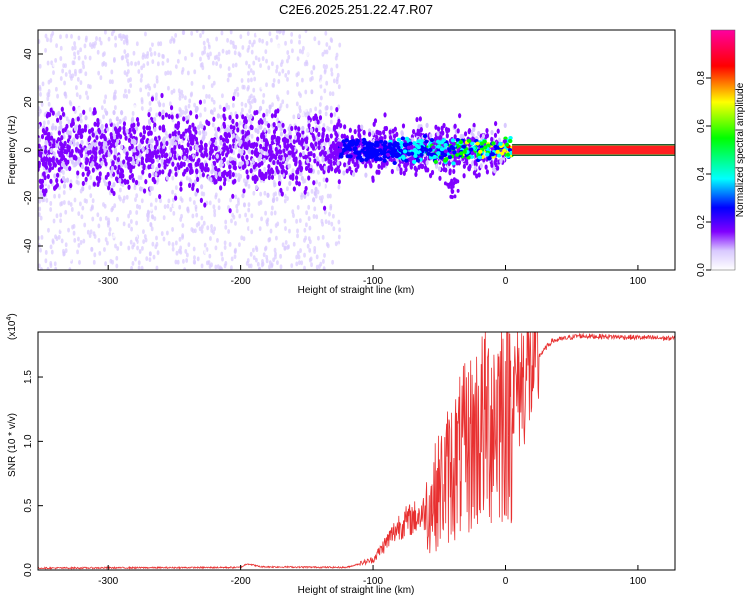 The image size is (750, 600). I want to click on colorbar-tick-label: 0.4, so click(701, 174).